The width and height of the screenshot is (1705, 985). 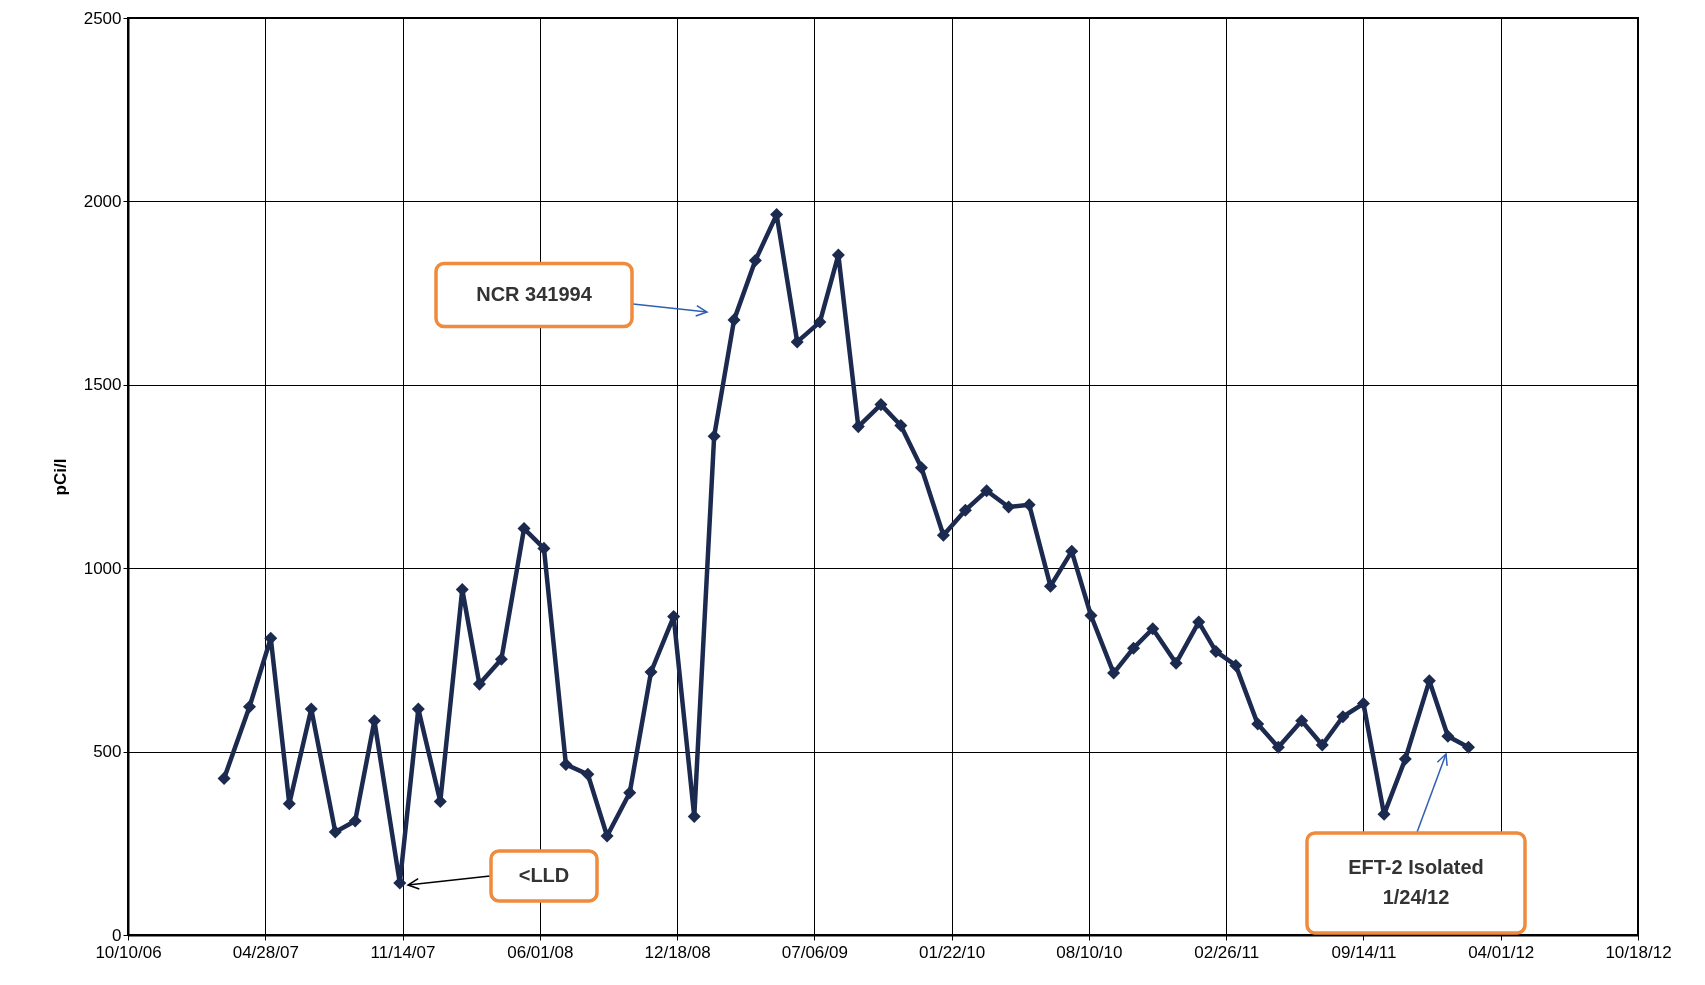 What do you see at coordinates (102, 385) in the screenshot?
I see `y-tick-label: 1500` at bounding box center [102, 385].